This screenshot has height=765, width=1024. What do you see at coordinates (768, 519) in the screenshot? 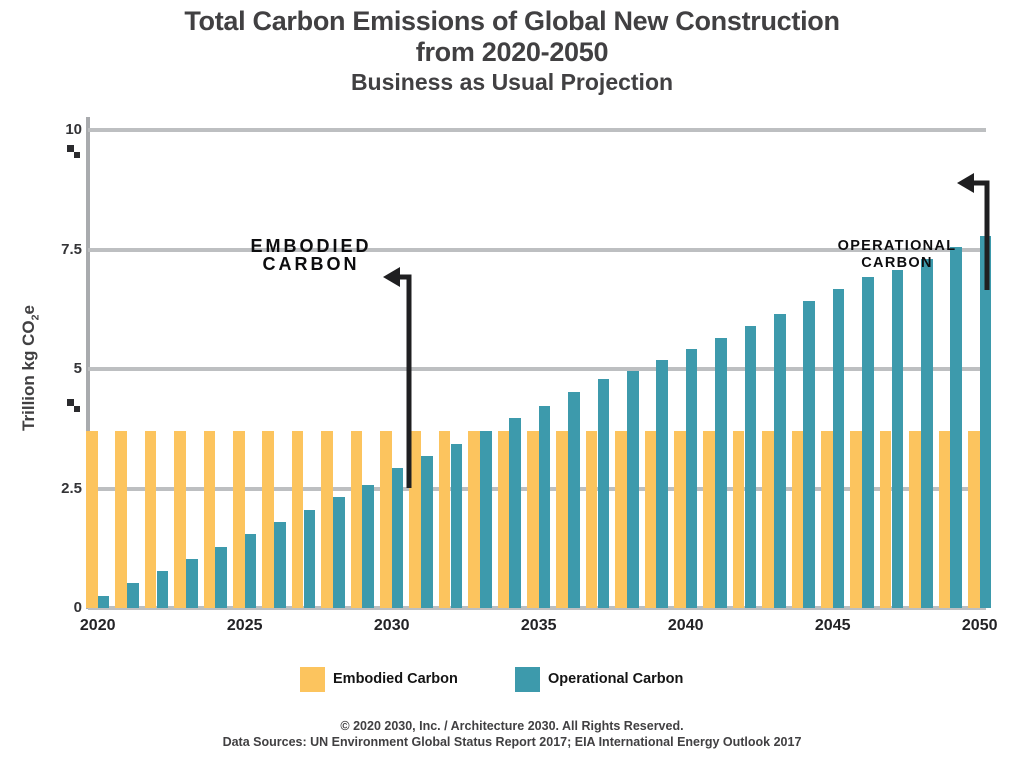
I see `bar-embodied-2043` at bounding box center [768, 519].